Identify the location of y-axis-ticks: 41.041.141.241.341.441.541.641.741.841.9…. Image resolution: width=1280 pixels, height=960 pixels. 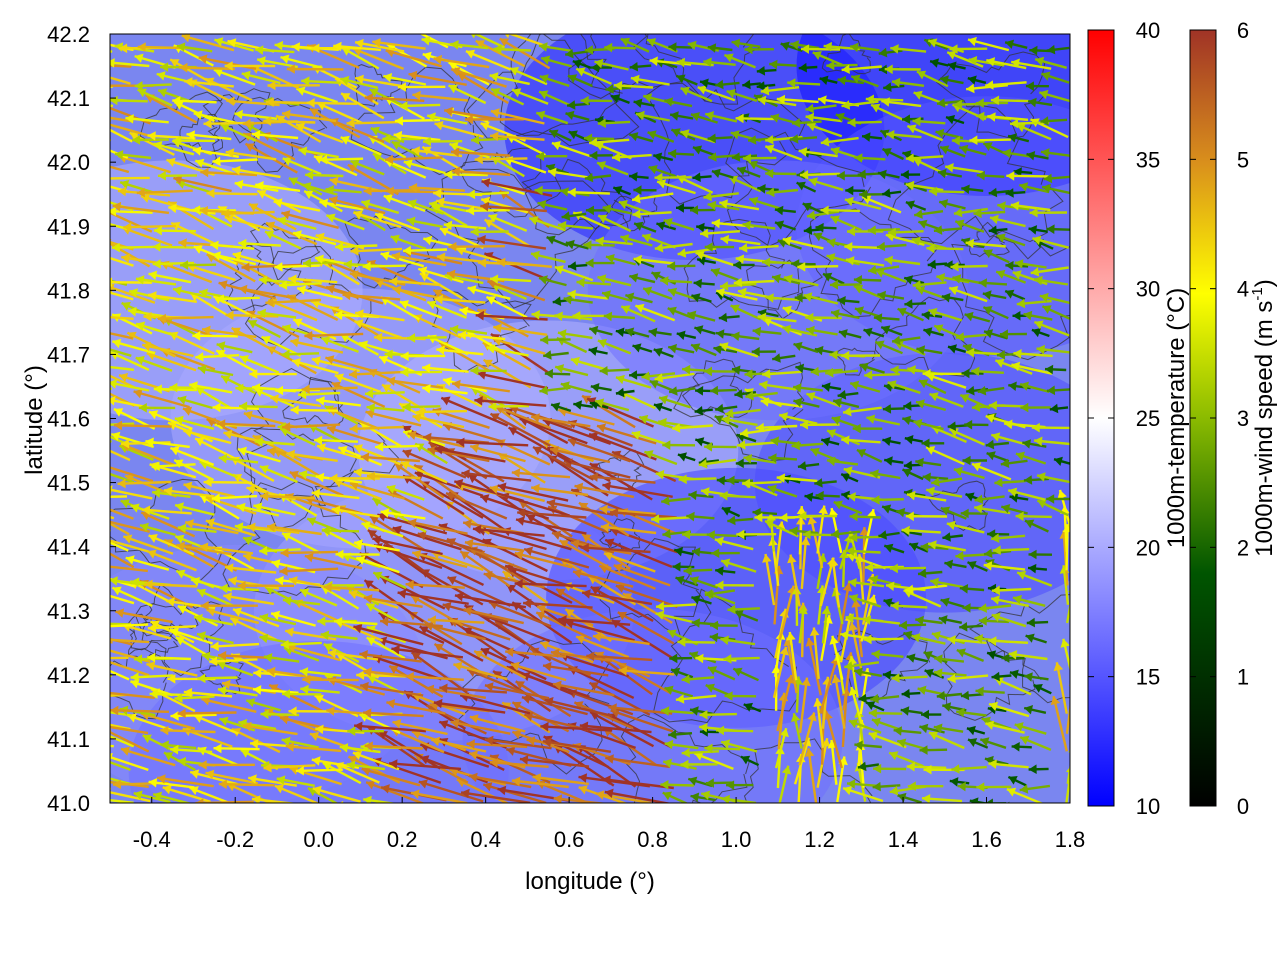
(81, 419).